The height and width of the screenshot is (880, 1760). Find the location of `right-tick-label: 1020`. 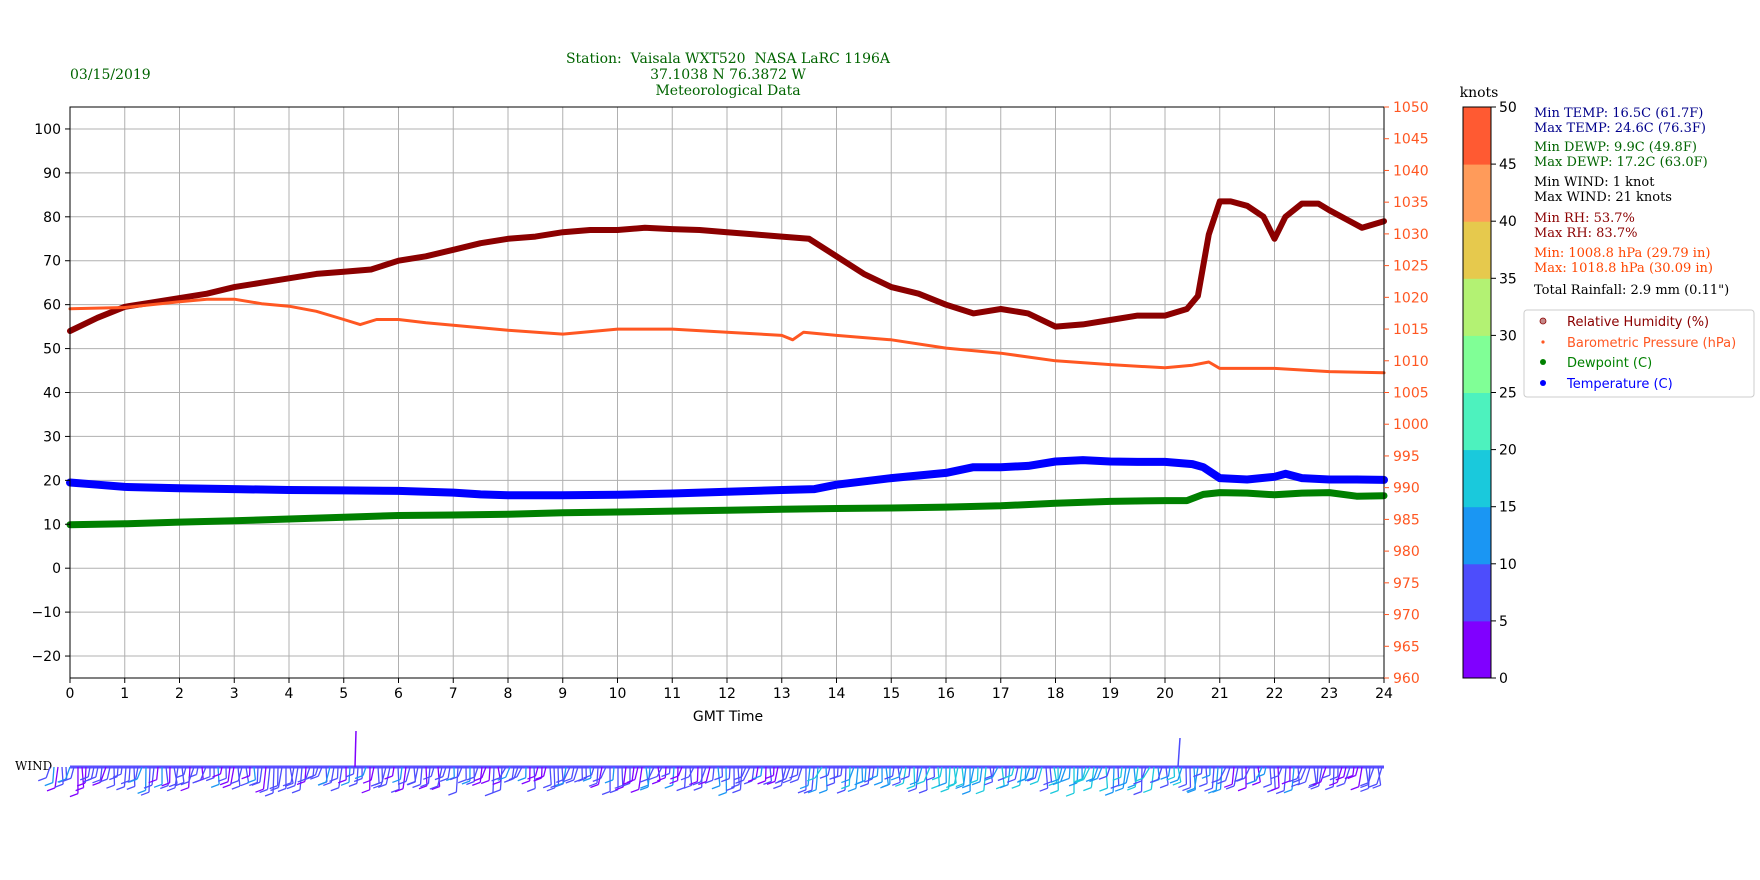

right-tick-label: 1020 is located at coordinates (1411, 298).